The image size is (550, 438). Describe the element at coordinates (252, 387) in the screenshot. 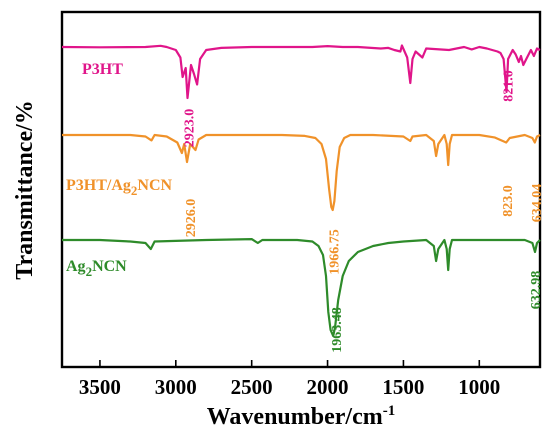

I see `x-tick-label: 2500` at that location.